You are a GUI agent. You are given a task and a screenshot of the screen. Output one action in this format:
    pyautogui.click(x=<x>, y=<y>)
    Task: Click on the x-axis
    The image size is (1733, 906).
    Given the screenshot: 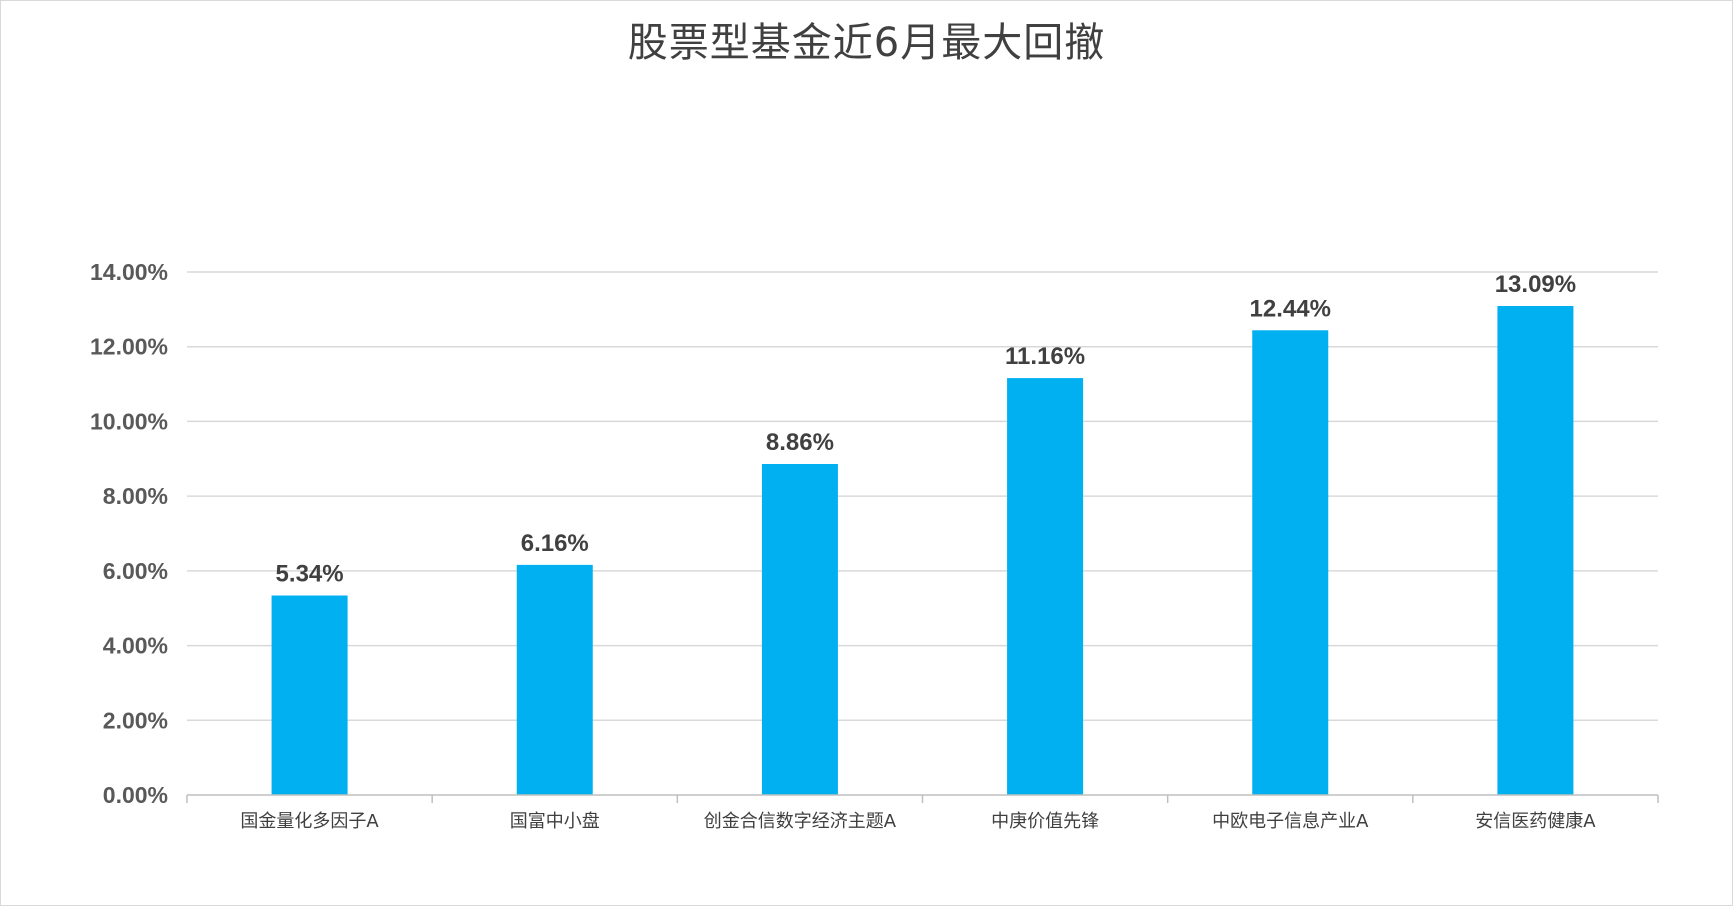 What is the action you would take?
    pyautogui.click(x=922, y=798)
    